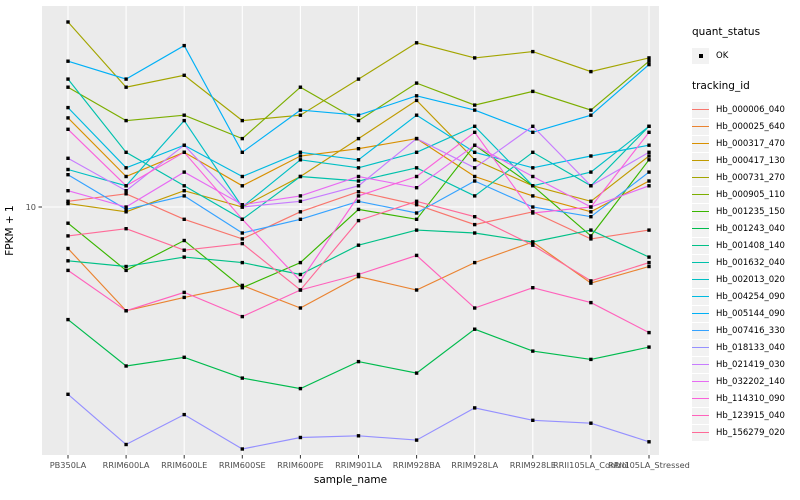 The height and width of the screenshot is (500, 800). What do you see at coordinates (31, 207) in the screenshot?
I see `y-tick-label: 10` at bounding box center [31, 207].